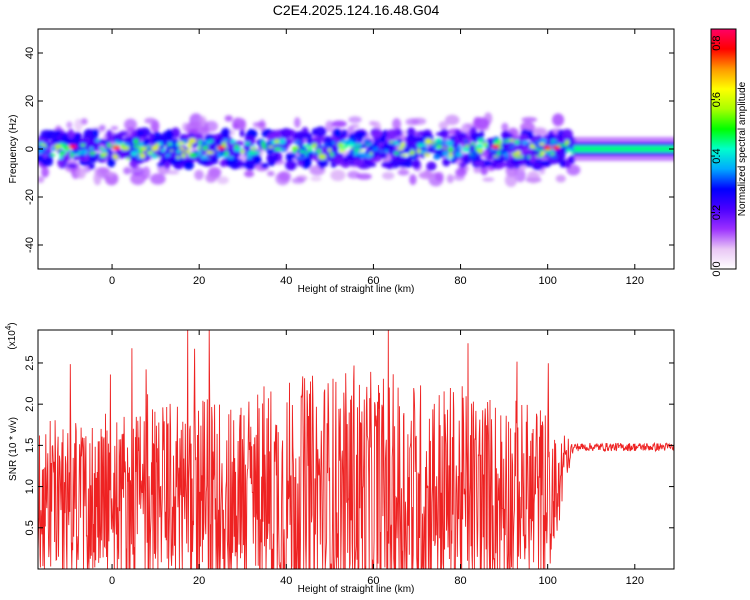 The image size is (750, 600). What do you see at coordinates (30, 404) in the screenshot?
I see `snr-y-tick-label: 2.0` at bounding box center [30, 404].